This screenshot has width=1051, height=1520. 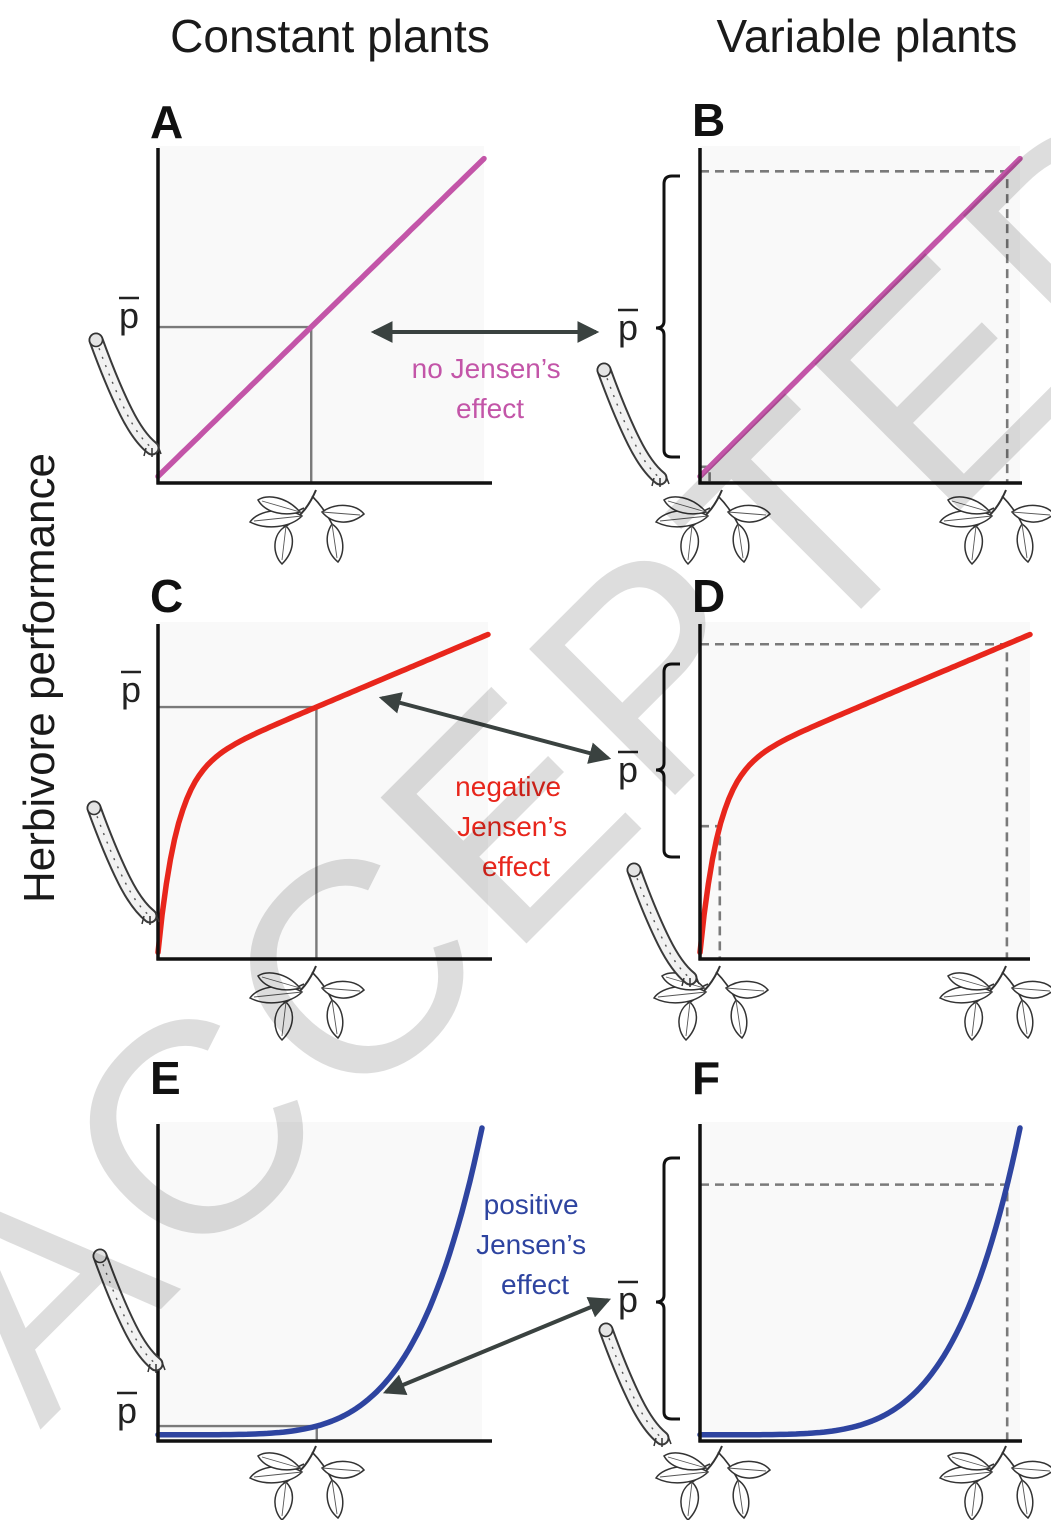 I want to click on panel-background-c, so click(x=323, y=790).